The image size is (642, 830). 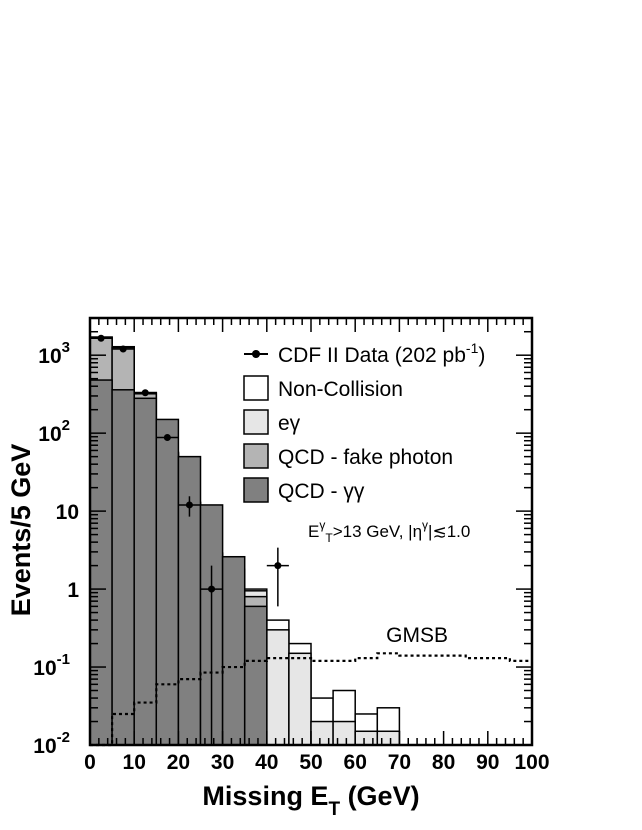 I want to click on gmsb-curve, so click(x=311, y=699).